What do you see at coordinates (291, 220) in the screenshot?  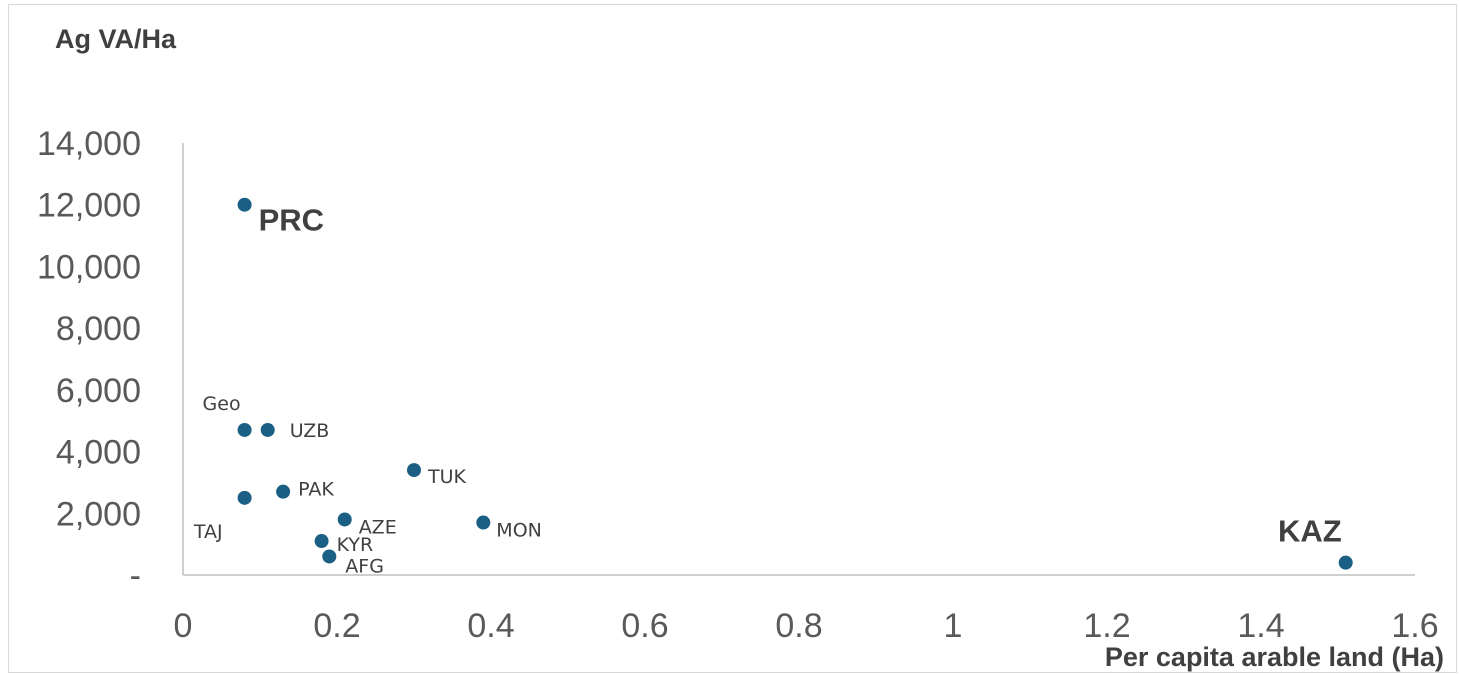 I see `point-label-prc: PRC` at bounding box center [291, 220].